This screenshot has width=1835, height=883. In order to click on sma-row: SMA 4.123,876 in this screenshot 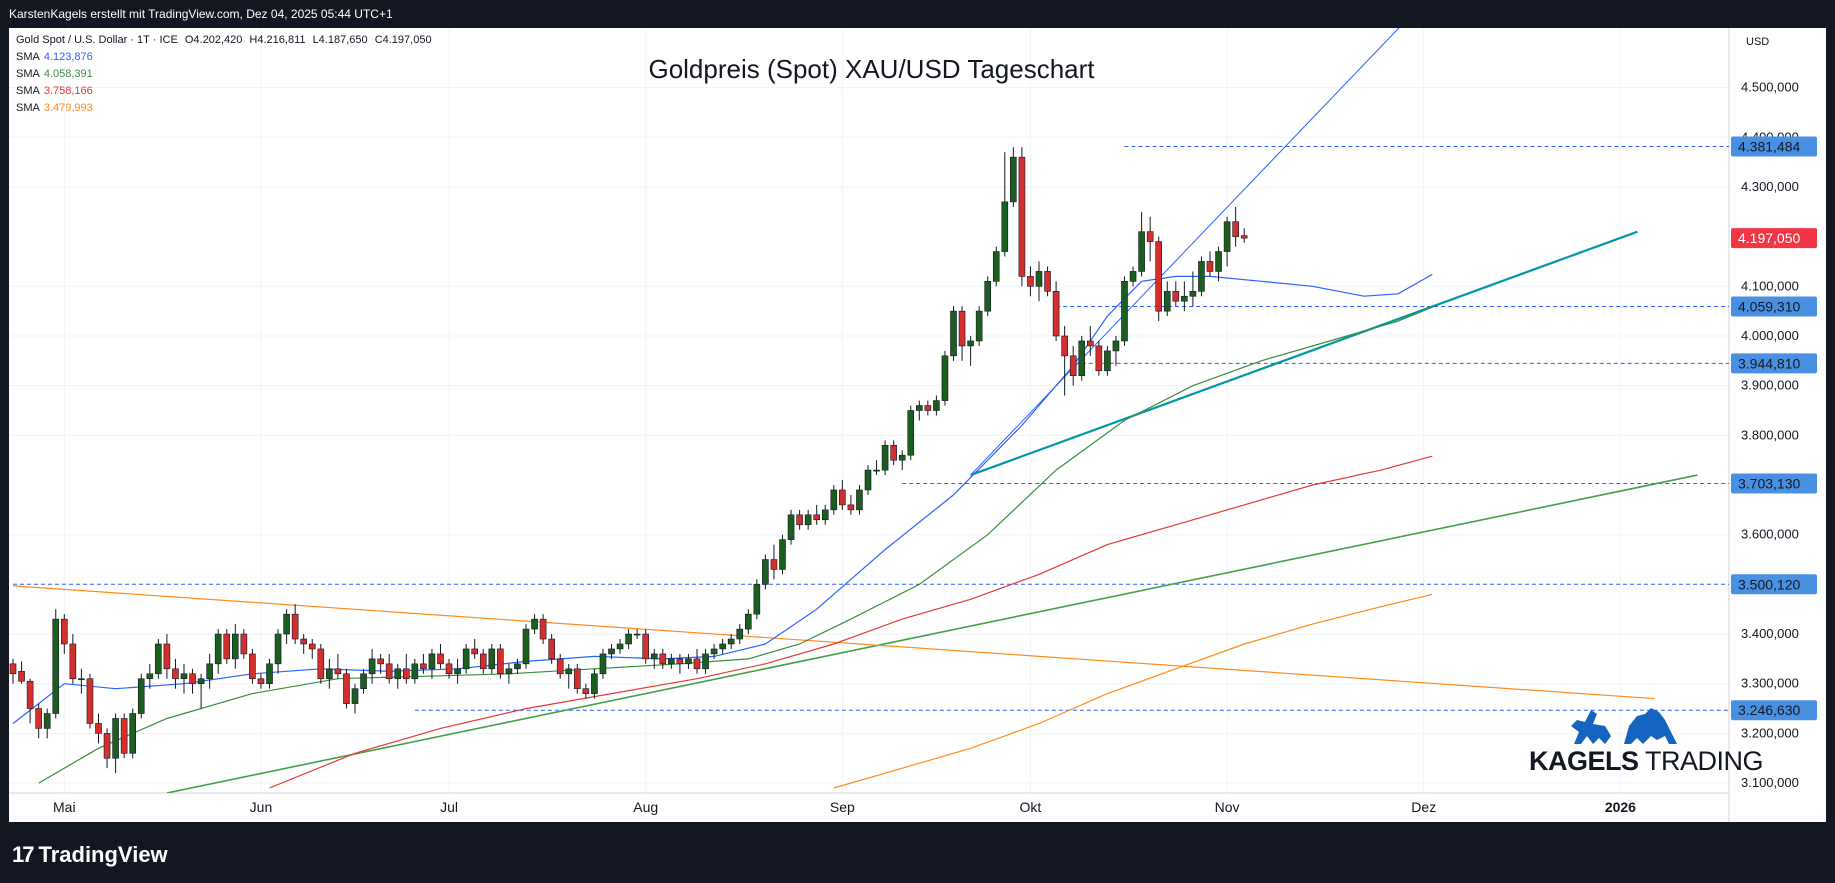, I will do `click(226, 57)`.